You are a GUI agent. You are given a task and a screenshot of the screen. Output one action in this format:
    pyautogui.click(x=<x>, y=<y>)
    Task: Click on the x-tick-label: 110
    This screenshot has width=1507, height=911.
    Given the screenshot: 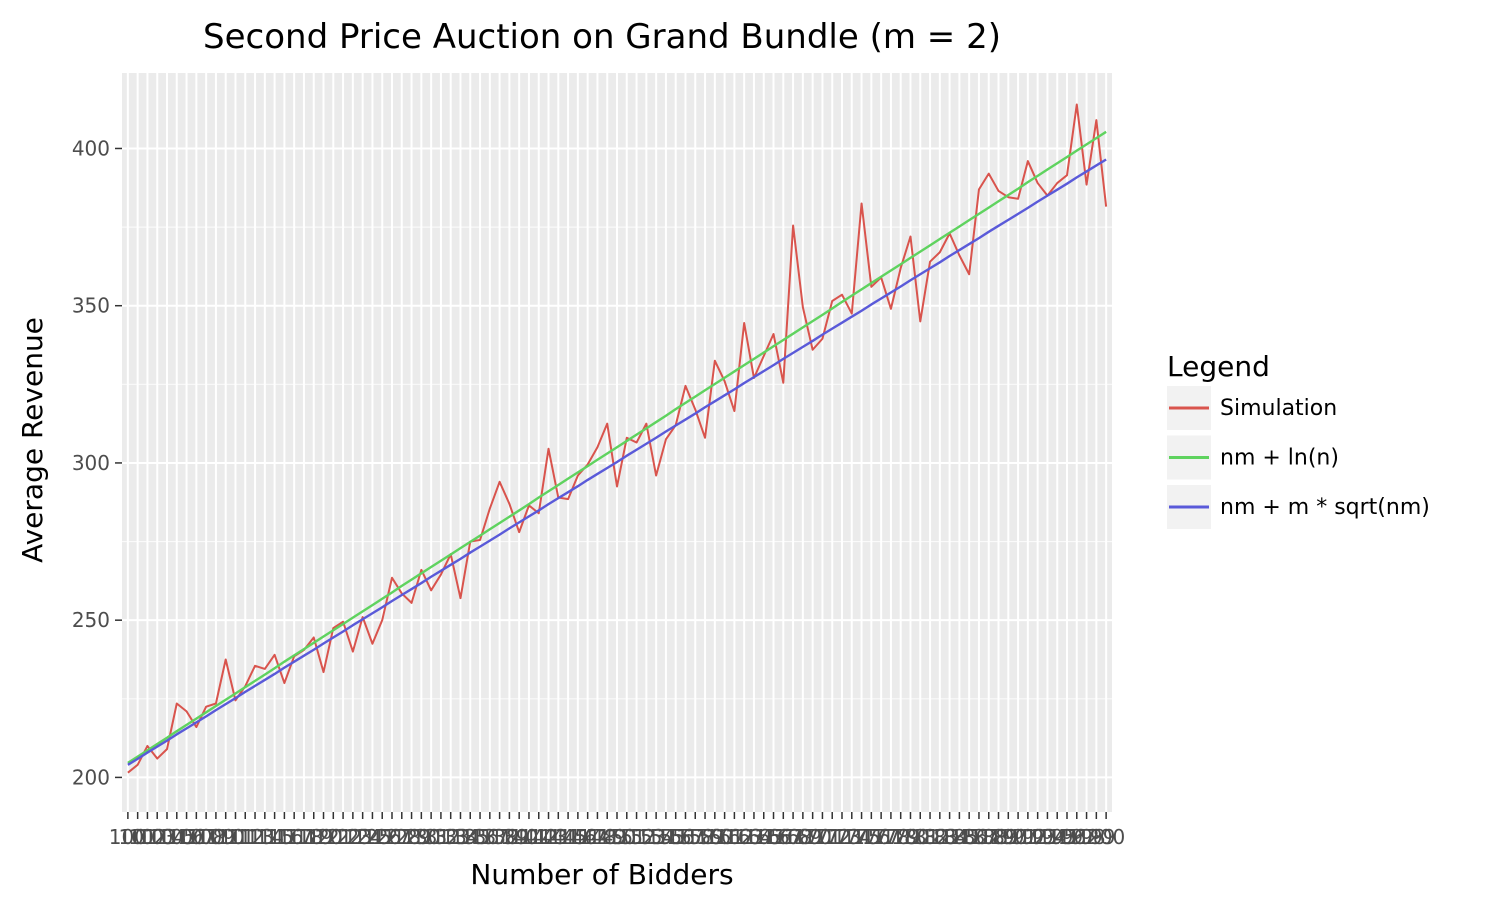 What is the action you would take?
    pyautogui.click(x=226, y=837)
    